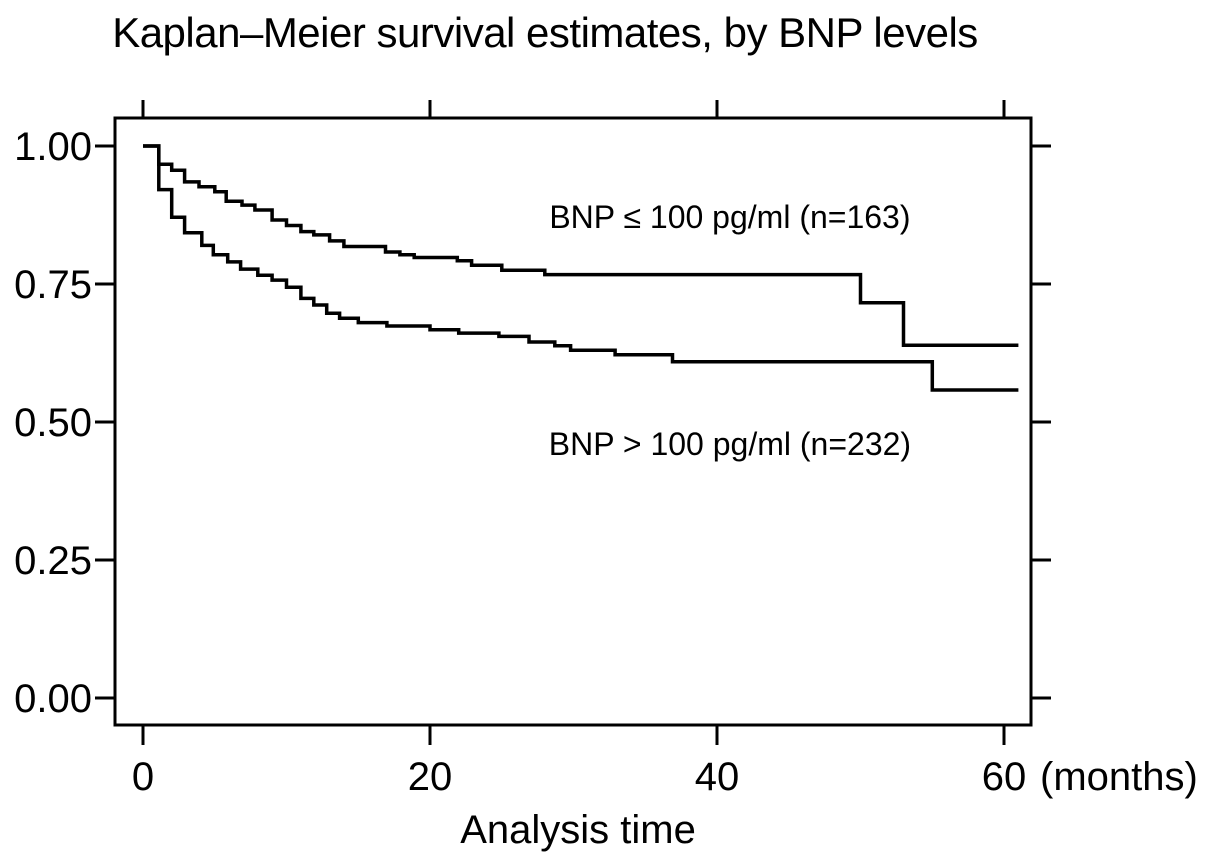 This screenshot has height=861, width=1205. I want to click on curve-label-1: BNP ≤ 100 pg/ml (n=163), so click(729, 217).